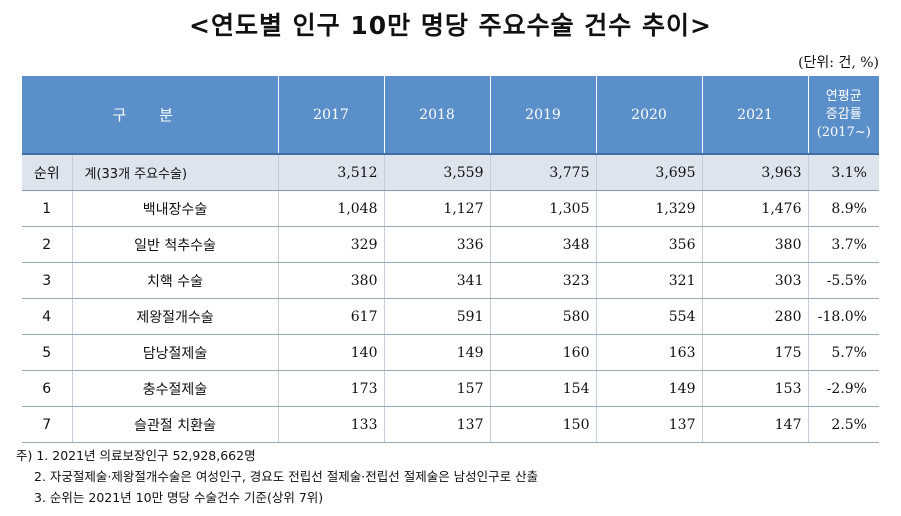  What do you see at coordinates (843, 96) in the screenshot?
I see `growth-label-line: 연평균` at bounding box center [843, 96].